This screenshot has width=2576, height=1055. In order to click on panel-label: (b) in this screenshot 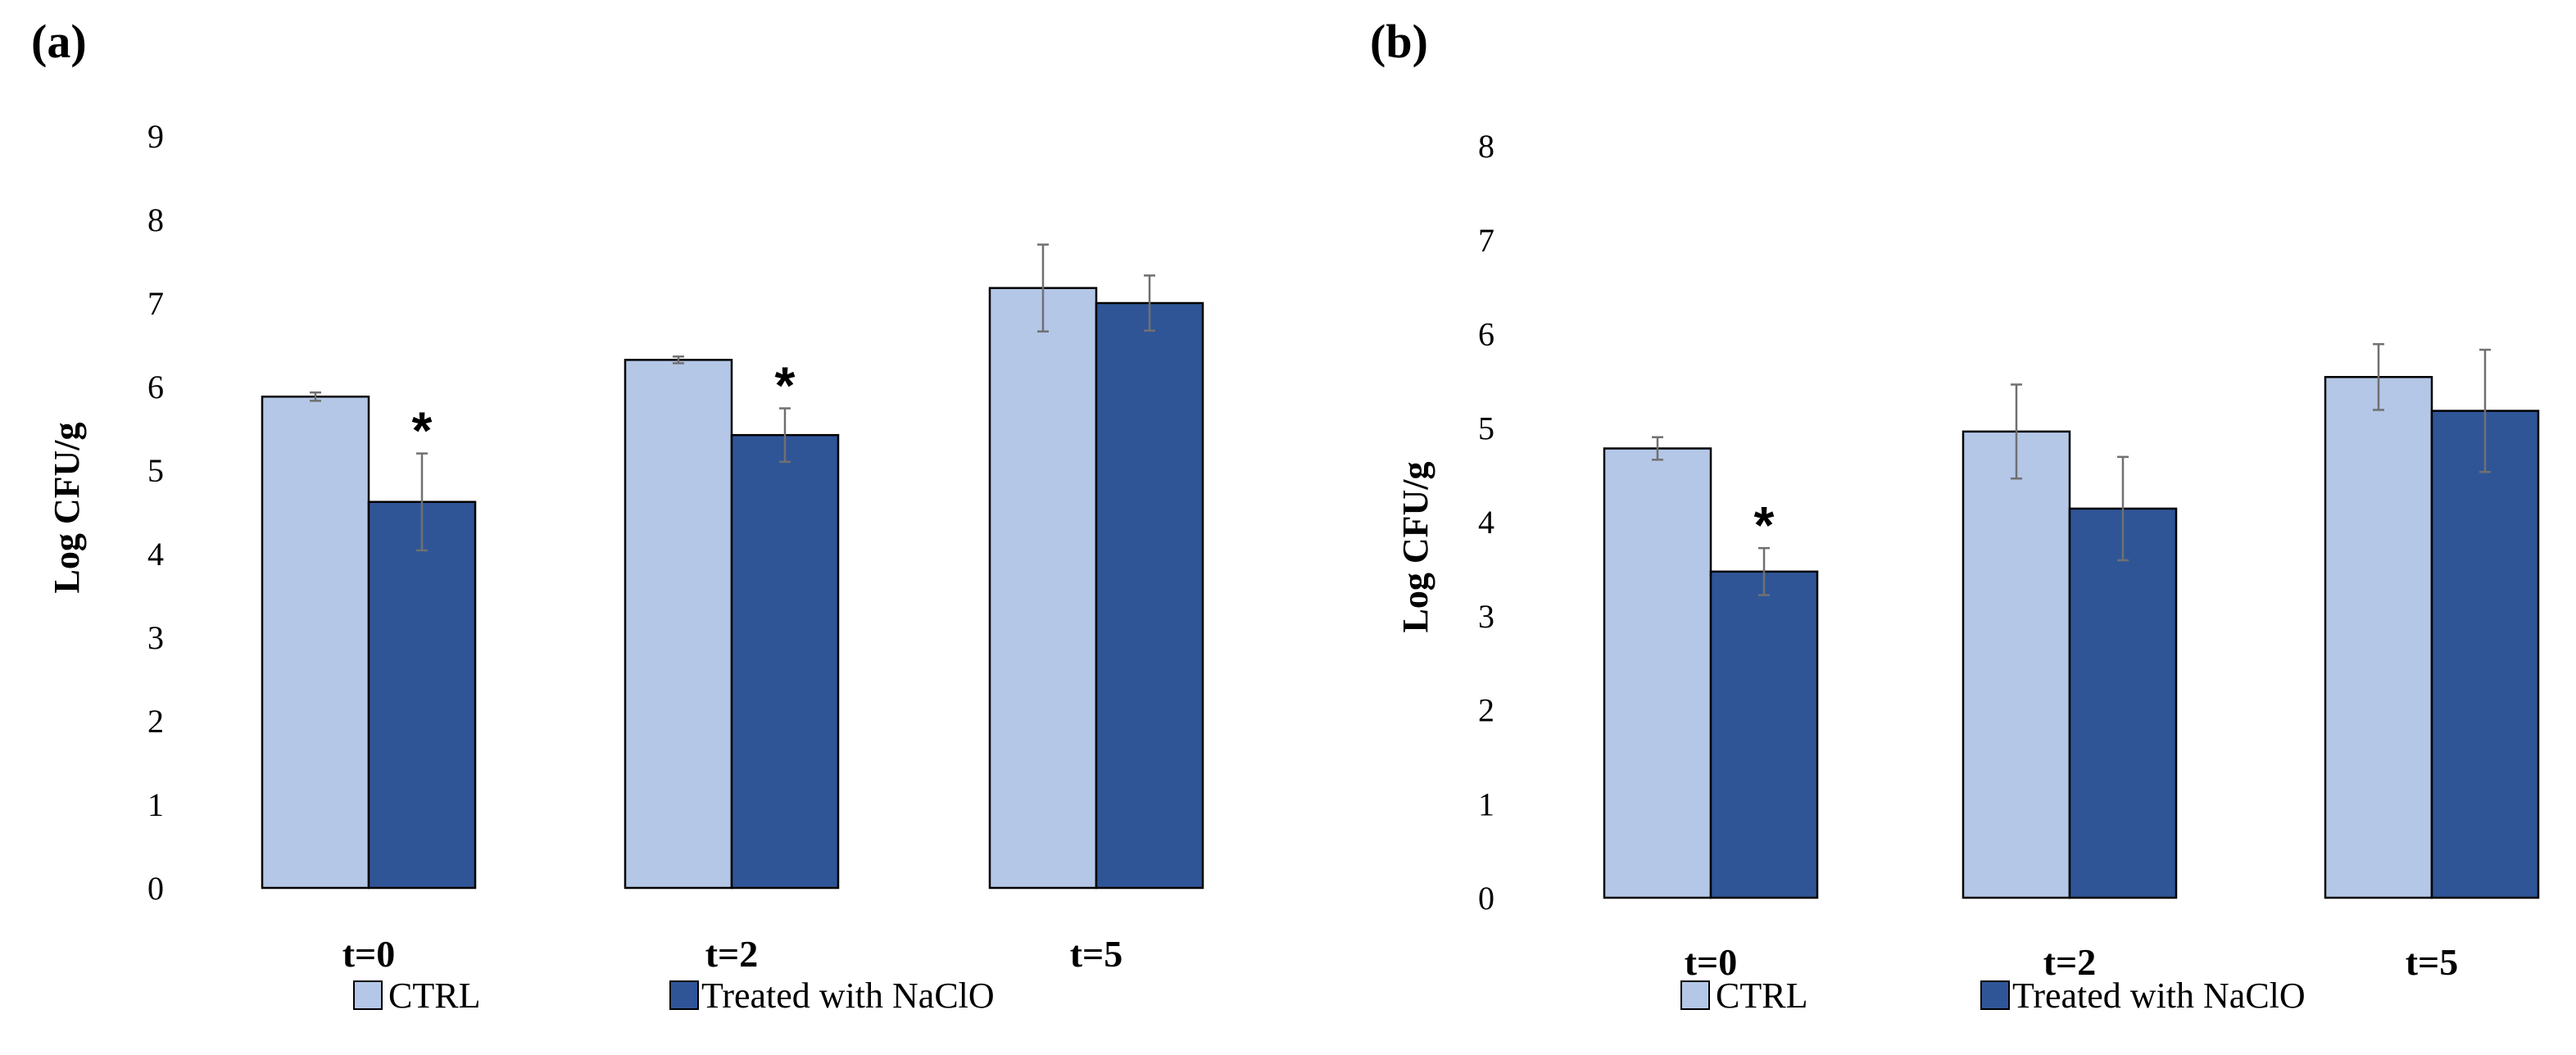, I will do `click(1399, 41)`.